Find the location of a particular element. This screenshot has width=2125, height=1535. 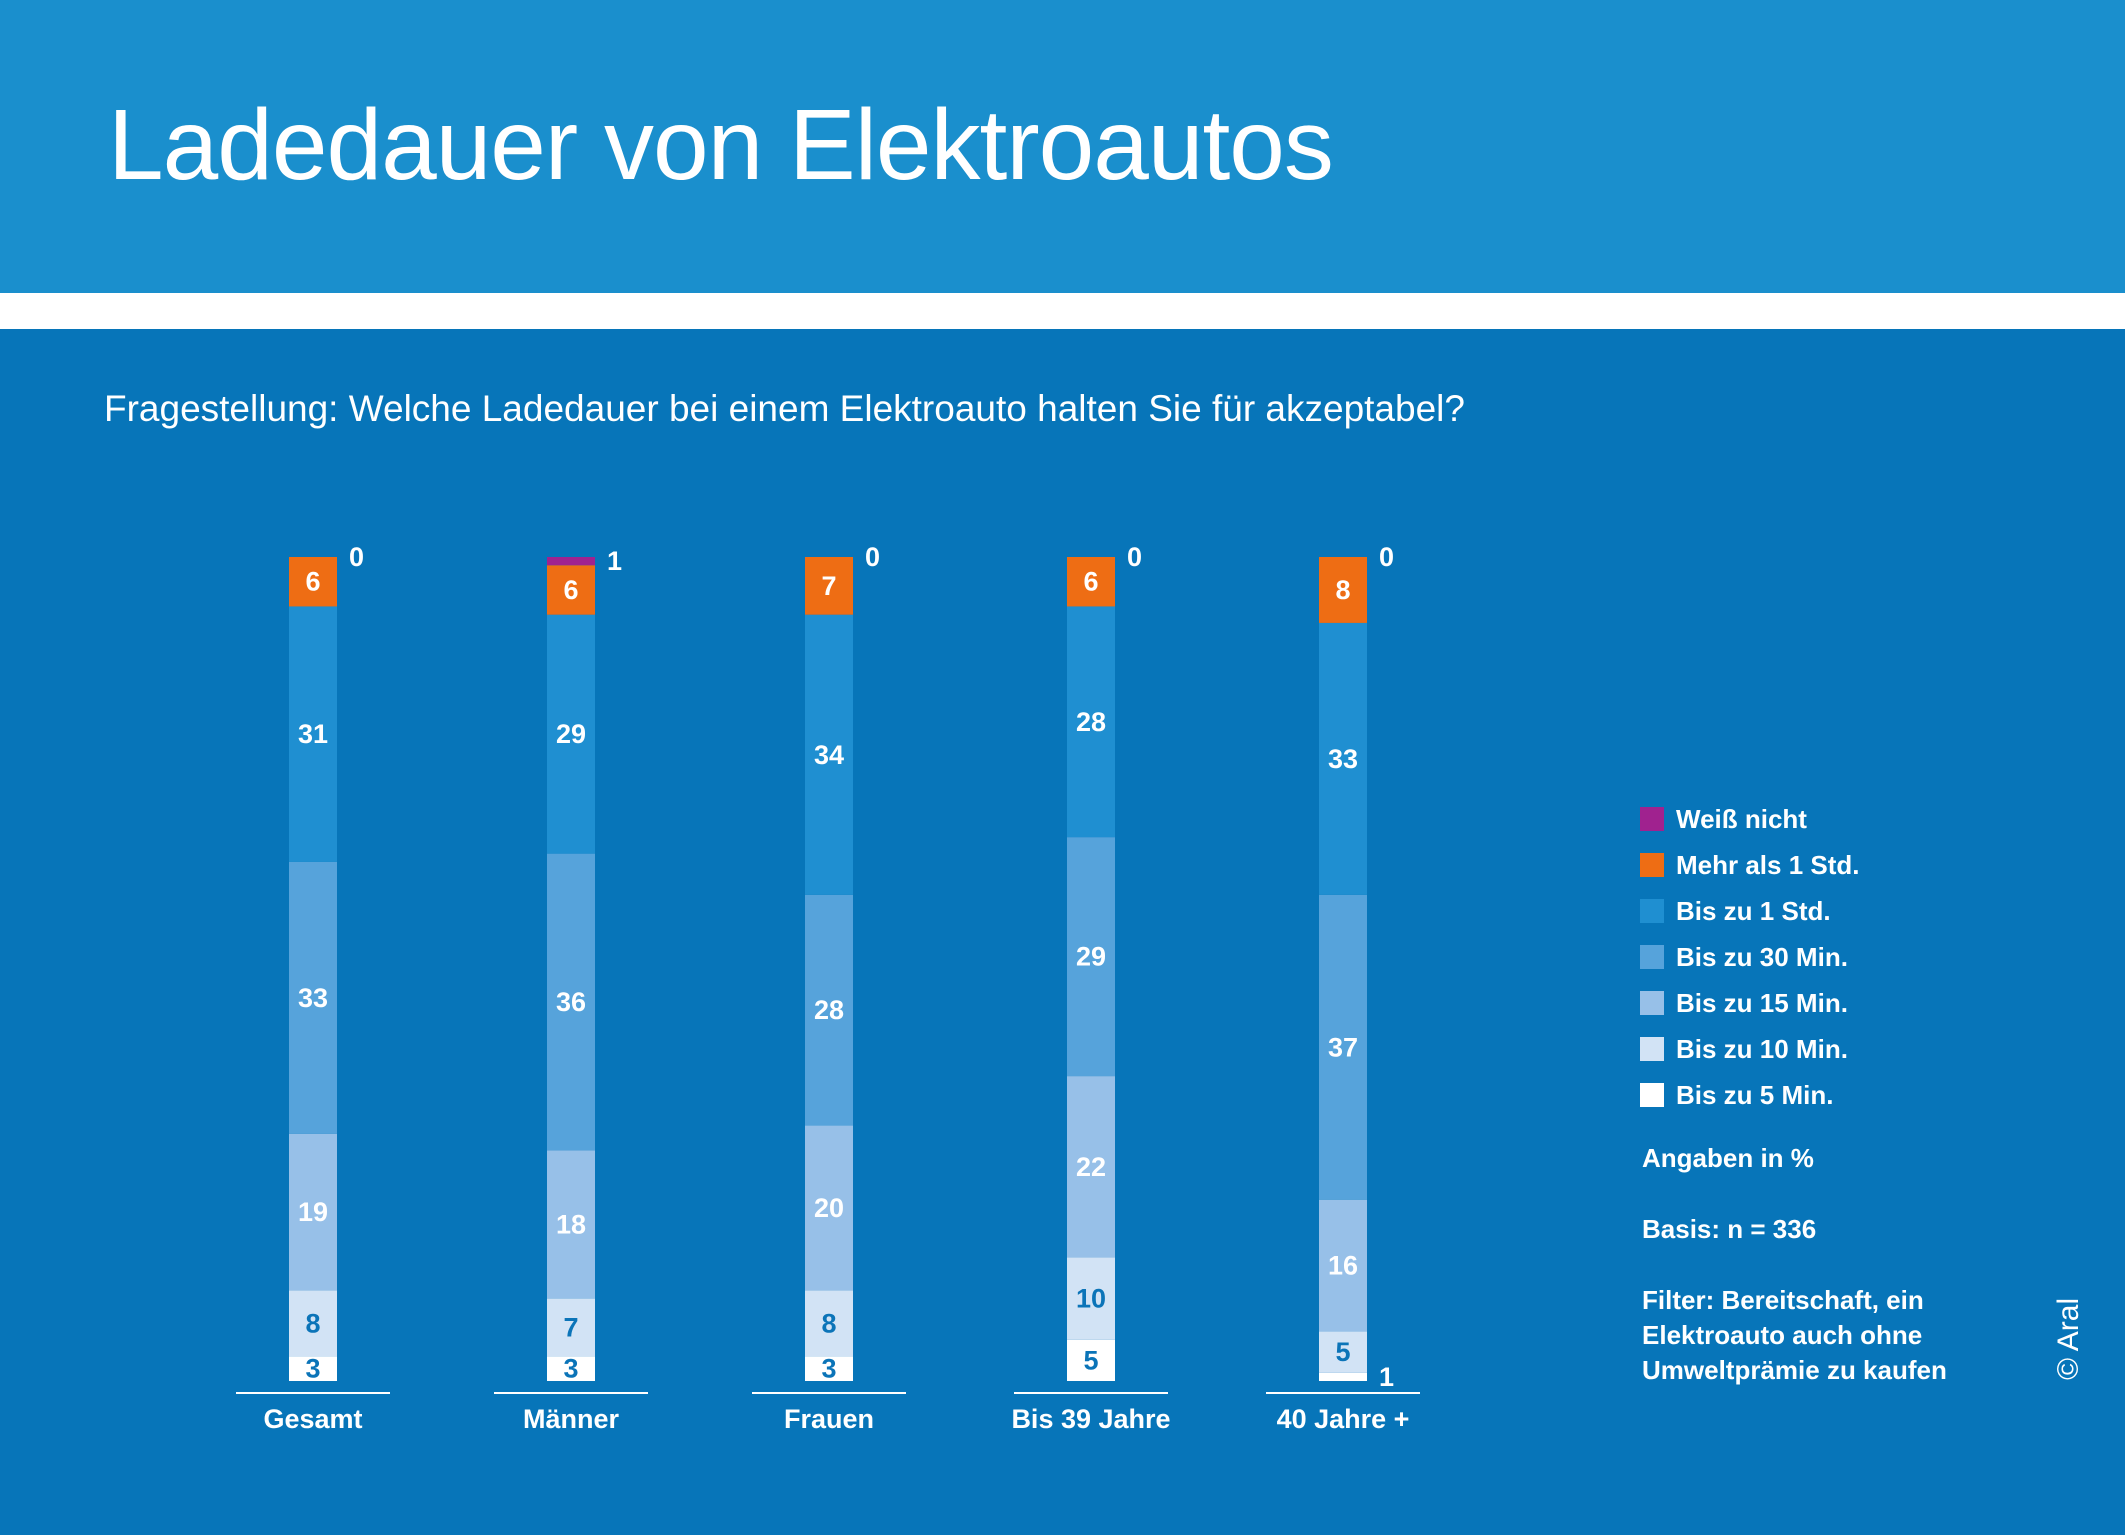

legend-label: Bis zu 10 Min. is located at coordinates (1762, 1048).